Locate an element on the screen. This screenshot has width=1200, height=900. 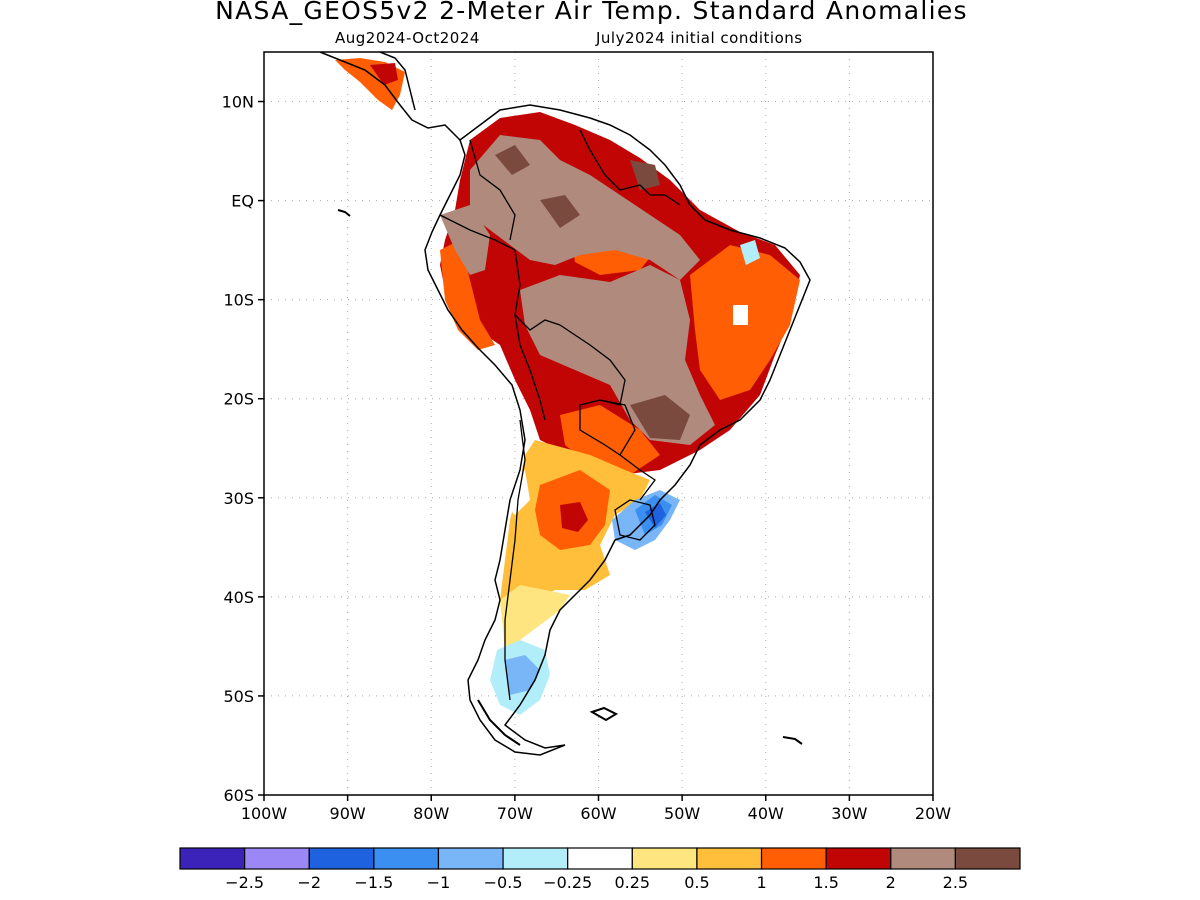
colorbar-label: −2.5 is located at coordinates (244, 882).